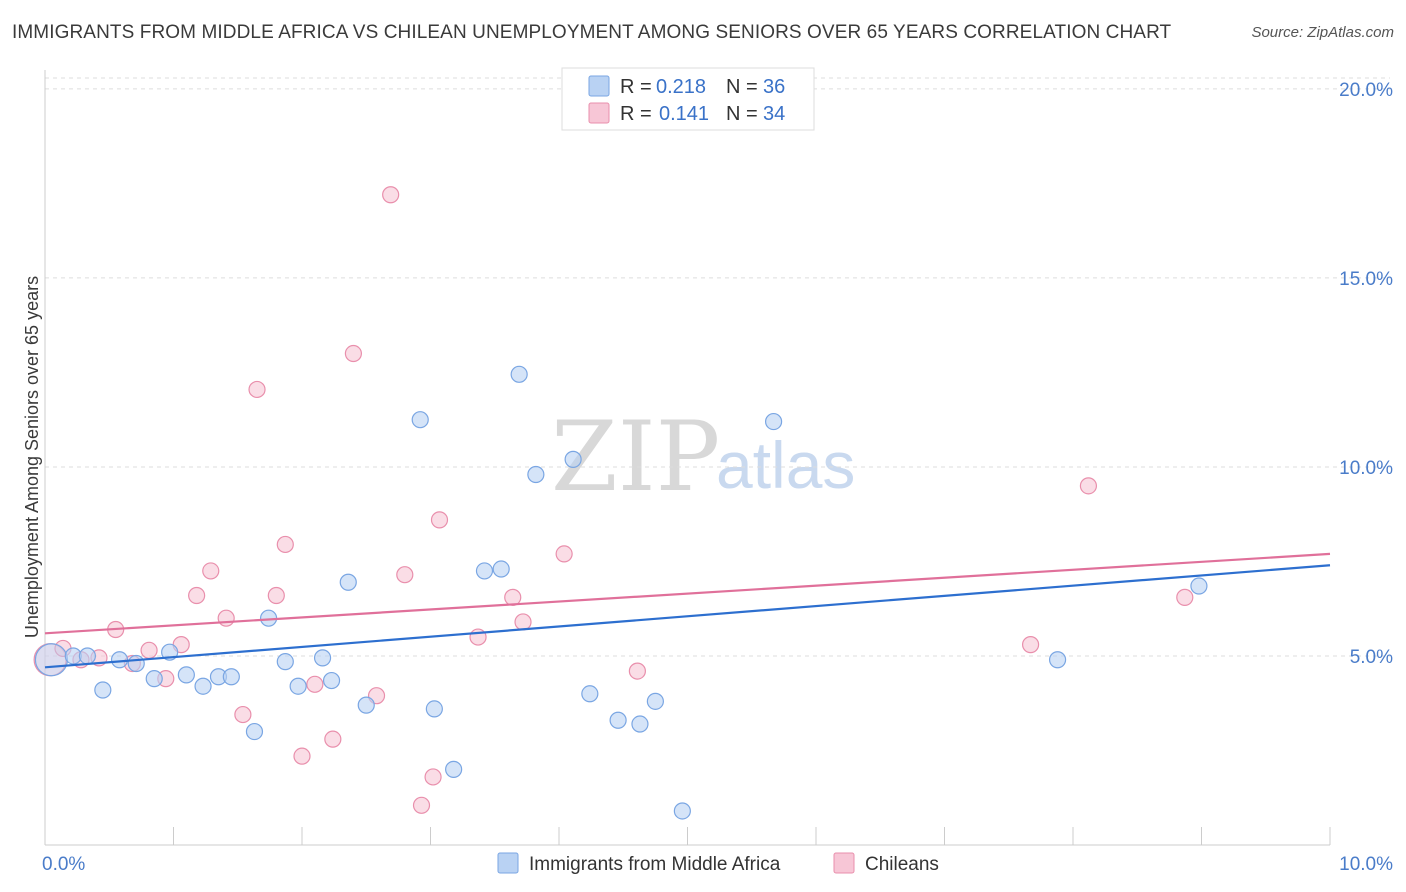 The width and height of the screenshot is (1406, 892). Describe the element at coordinates (63, 864) in the screenshot. I see `x-tick-label: 0.0%` at that location.